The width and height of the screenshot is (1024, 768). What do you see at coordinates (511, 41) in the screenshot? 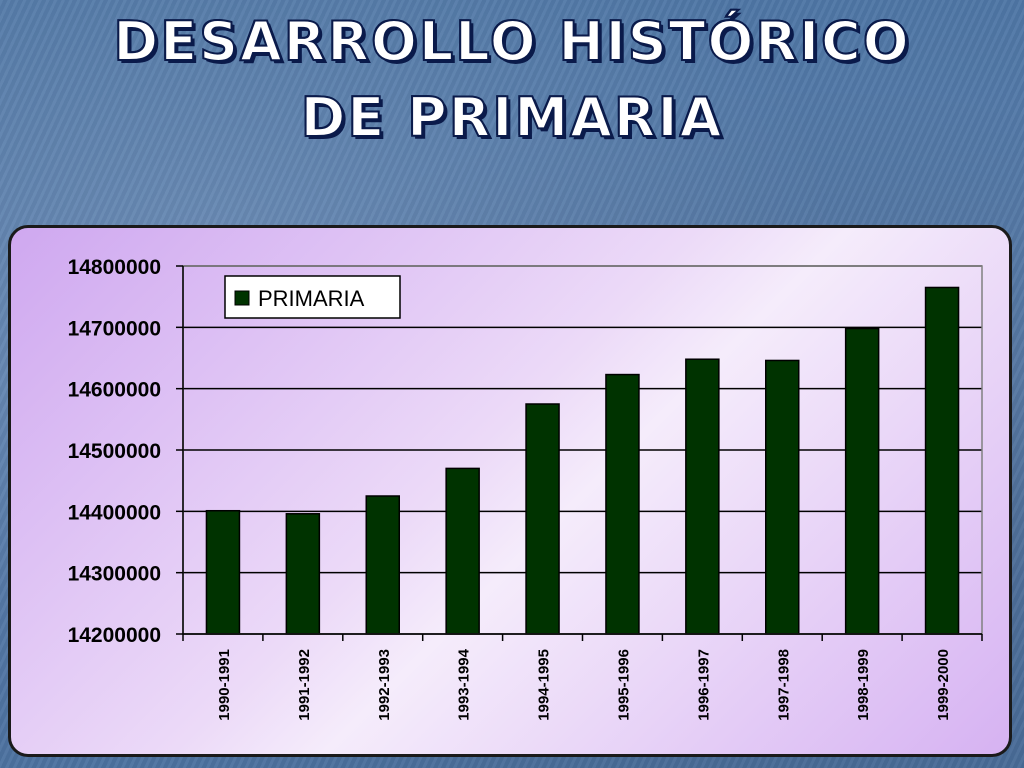
I see `title-line-1: DESARROLLO HISTÓRICO` at bounding box center [511, 41].